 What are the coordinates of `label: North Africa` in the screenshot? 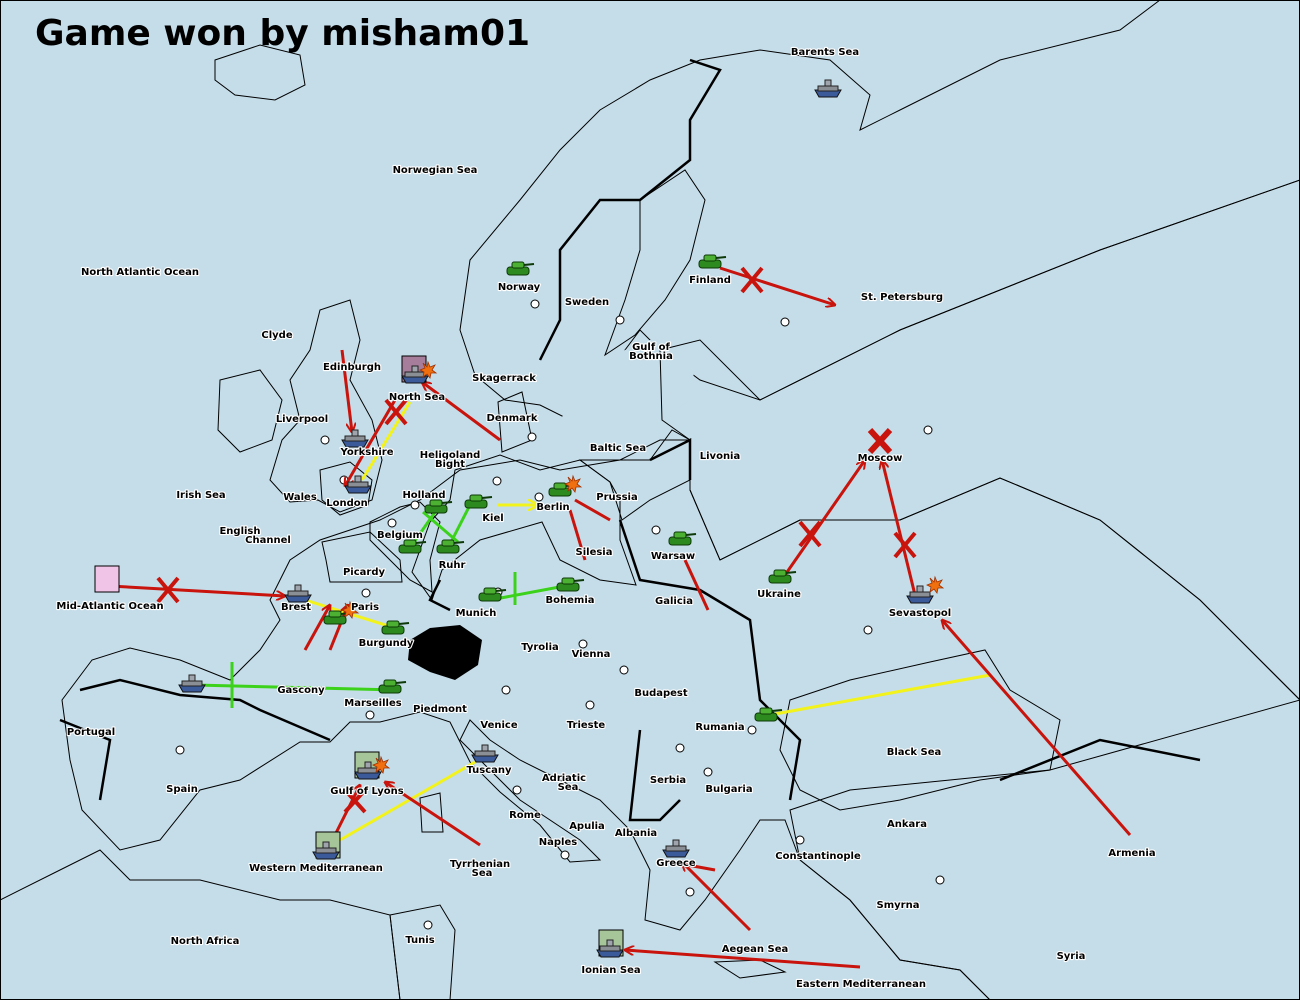 It's located at (205, 941).